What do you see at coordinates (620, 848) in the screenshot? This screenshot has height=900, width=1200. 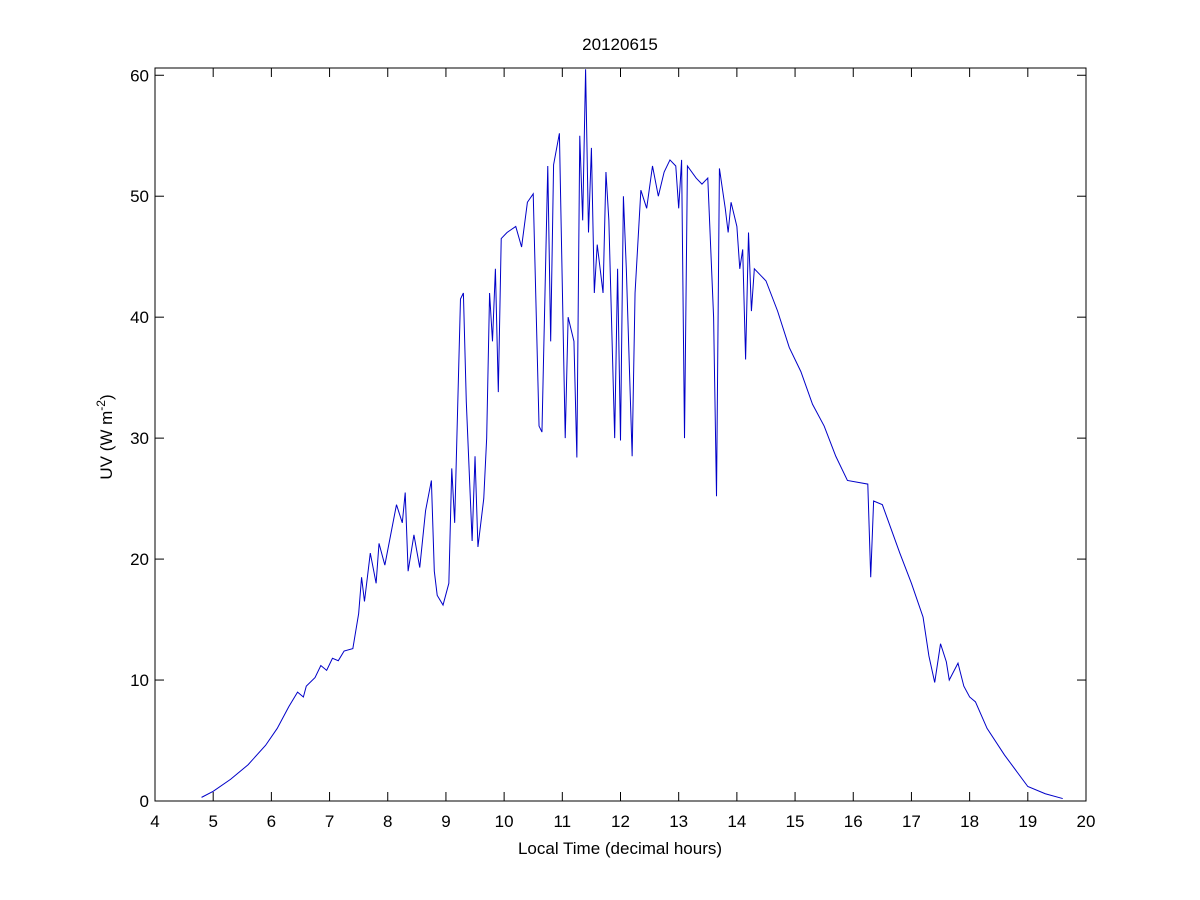 I see `x-axis-label: Local Time (decimal hours)` at bounding box center [620, 848].